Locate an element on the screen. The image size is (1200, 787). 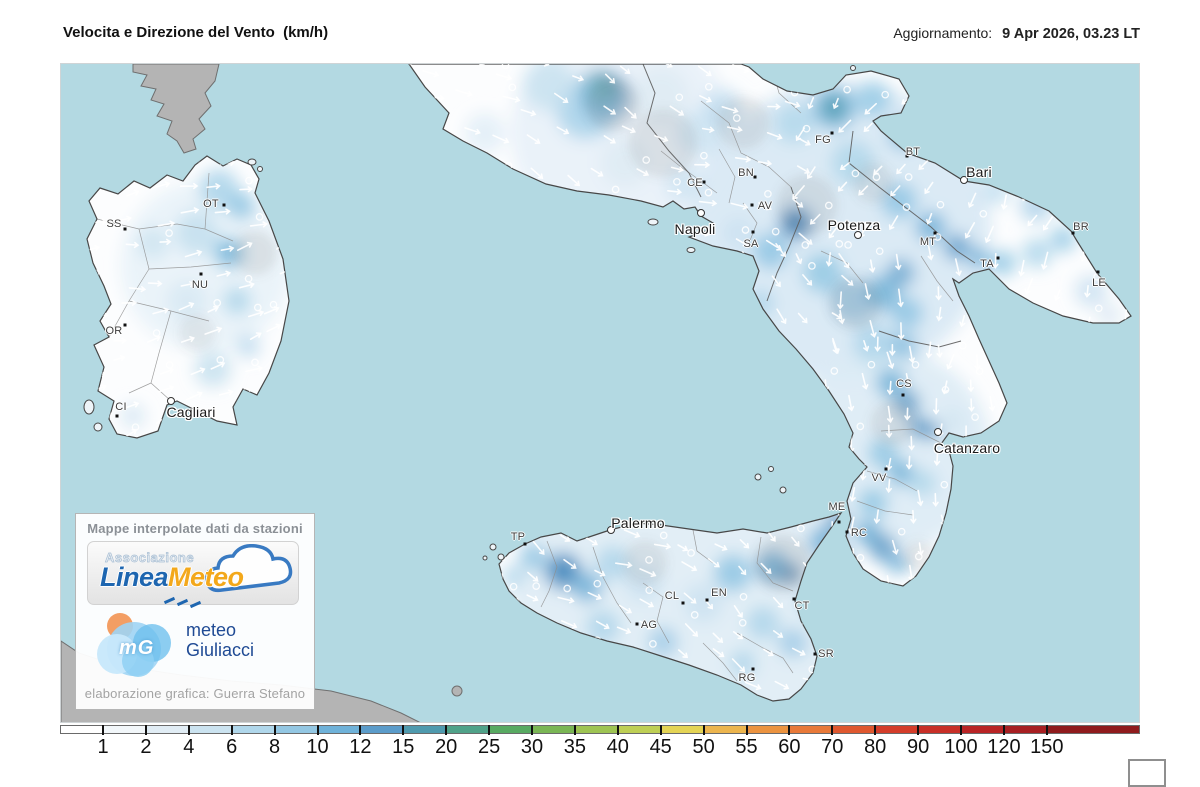
colorbar-tick-label: 150 is located at coordinates (1047, 747).